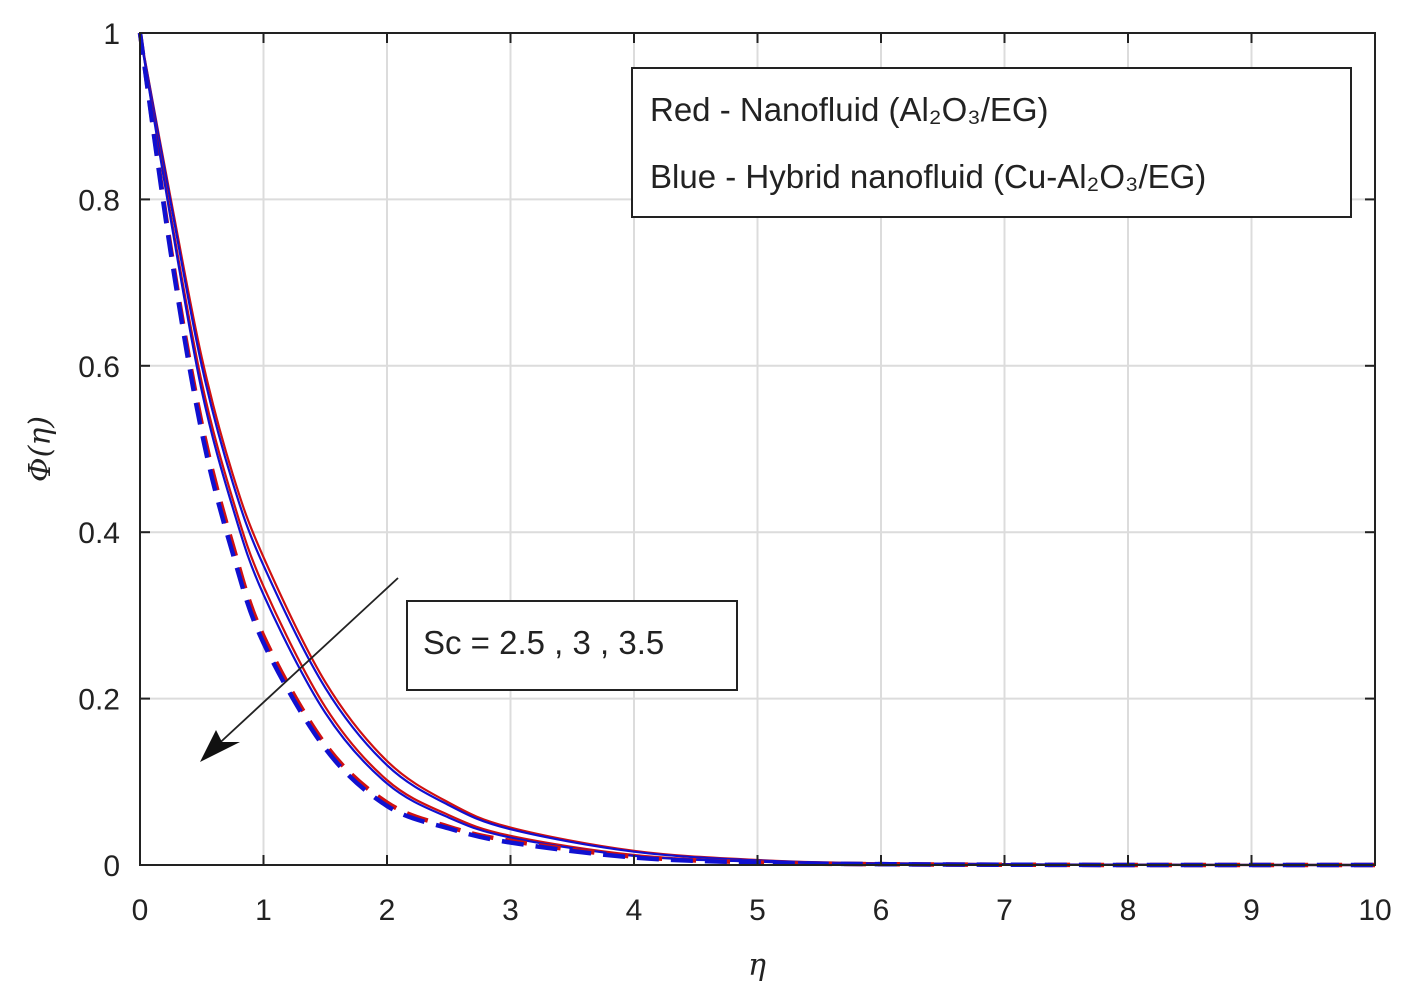  Describe the element at coordinates (1004, 910) in the screenshot. I see `x-tick-label: 7` at that location.